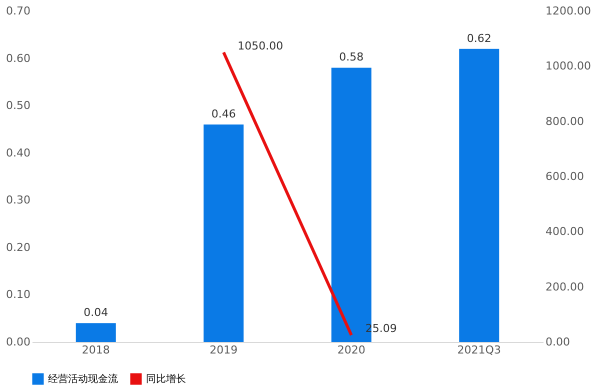 The height and width of the screenshot is (392, 596). Describe the element at coordinates (18, 105) in the screenshot. I see `y-tick-label: 0.50` at that location.